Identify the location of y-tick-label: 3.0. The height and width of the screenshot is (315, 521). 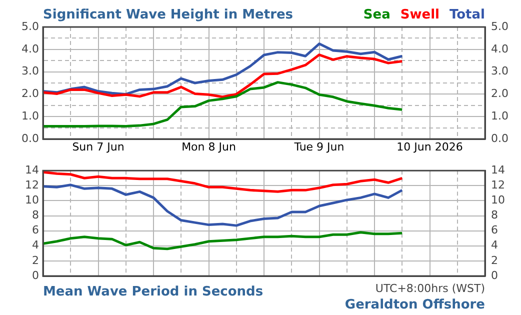
(30, 71).